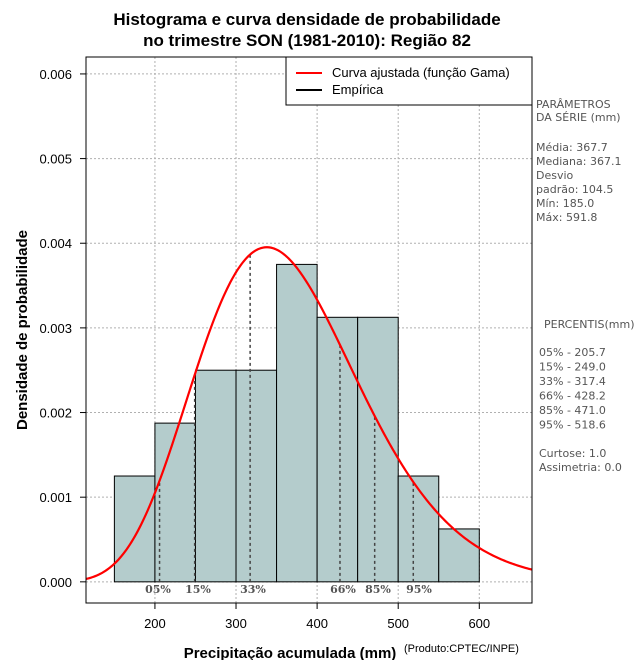 This screenshot has height=660, width=640. I want to click on y-tick-label: 0.002, so click(55, 413).